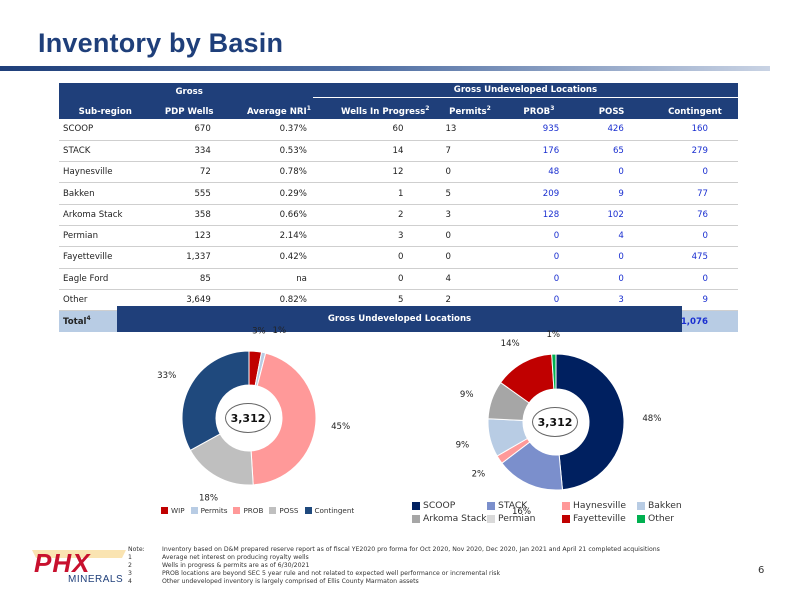  I want to click on cell-name-value: Bakken, so click(79, 193).